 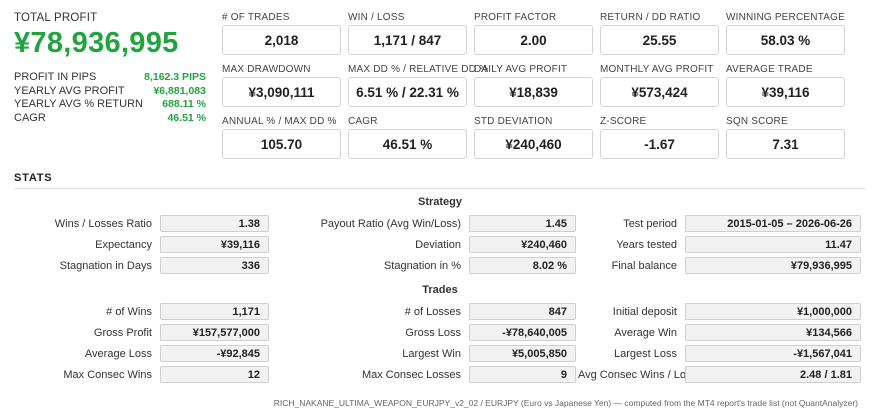 What do you see at coordinates (757, 121) in the screenshot?
I see `metric-tile-label: SQN SCORE` at bounding box center [757, 121].